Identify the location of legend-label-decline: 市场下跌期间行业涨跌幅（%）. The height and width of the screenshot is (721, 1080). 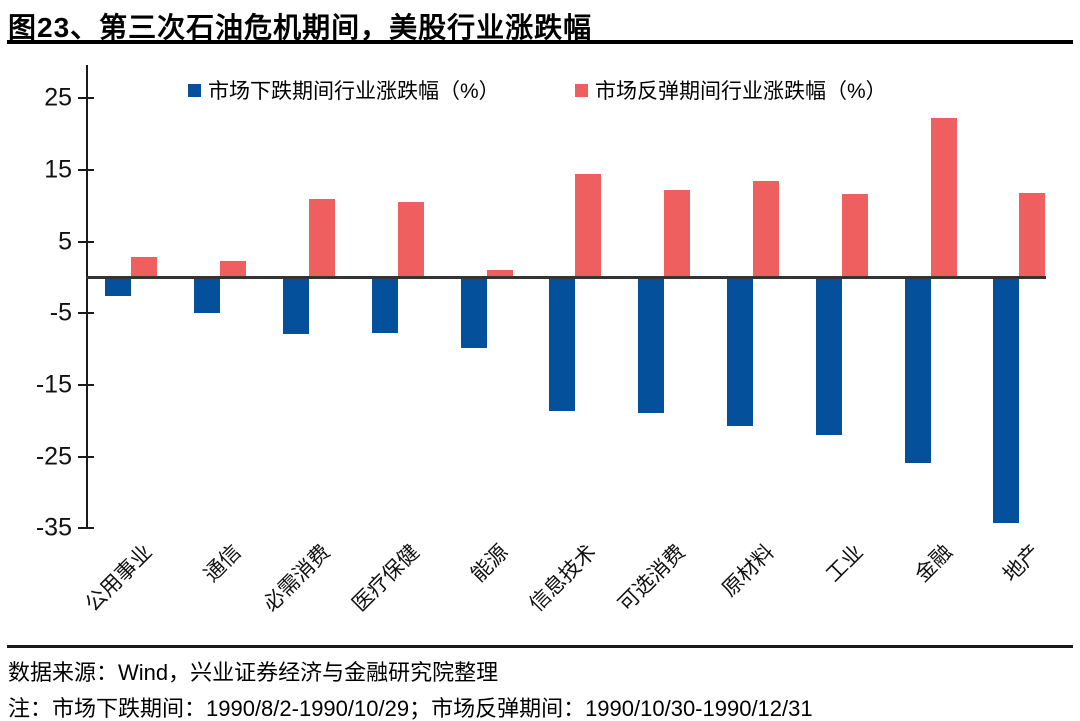
(354, 91).